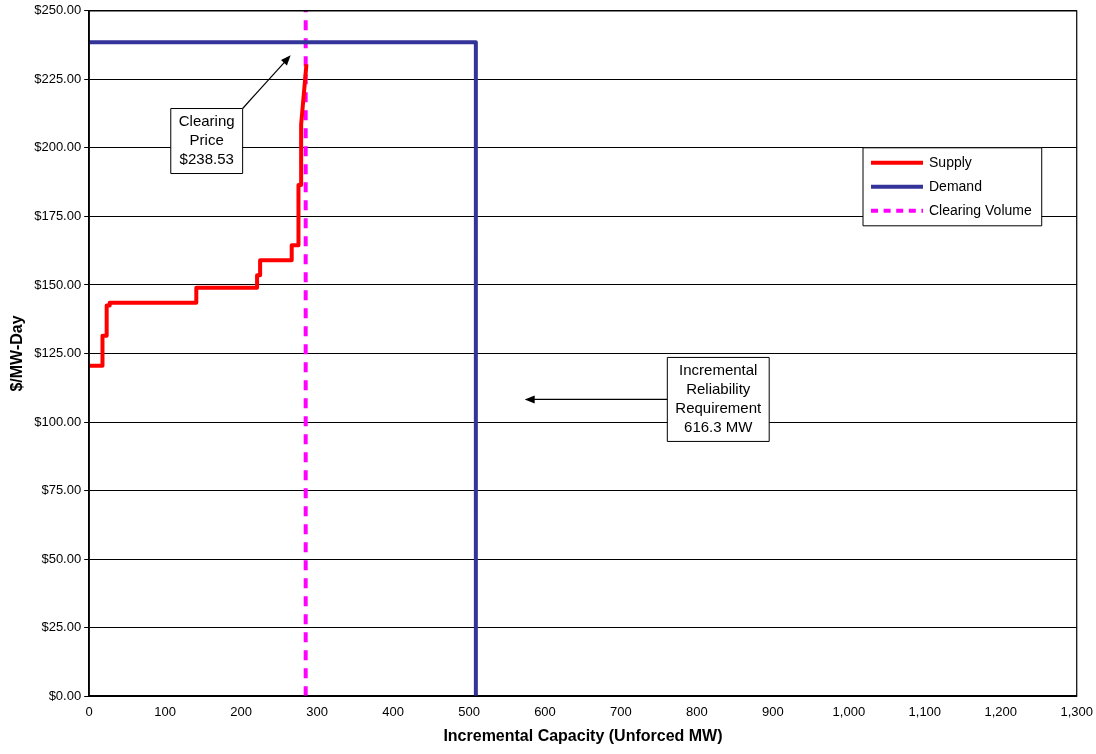  What do you see at coordinates (955, 185) in the screenshot?
I see `legend-label: Demand` at bounding box center [955, 185].